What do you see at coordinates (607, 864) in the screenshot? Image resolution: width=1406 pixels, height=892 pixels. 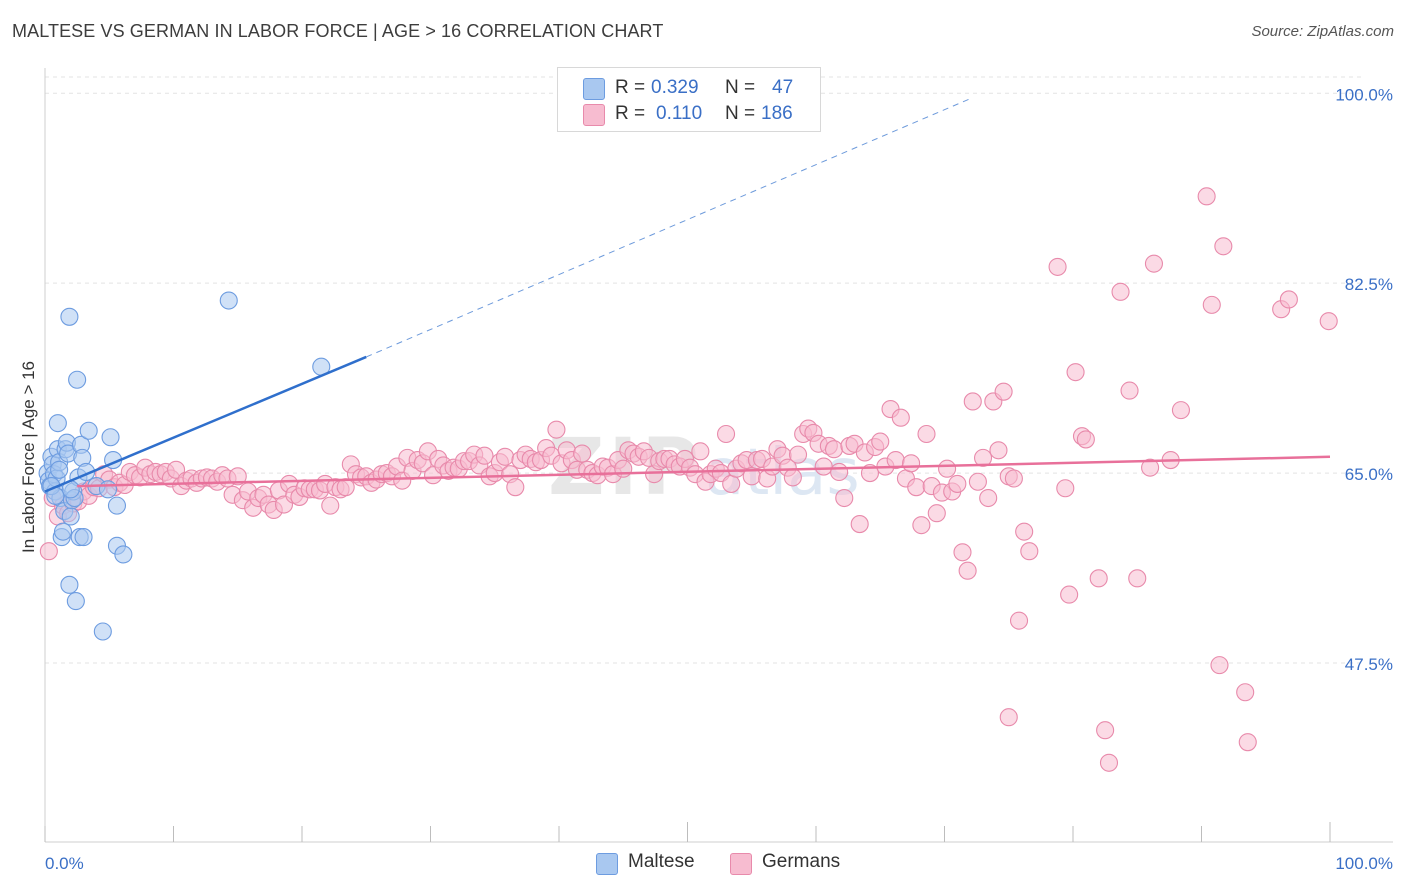 I see `bottom-legend-swatch-maltese` at bounding box center [607, 864].